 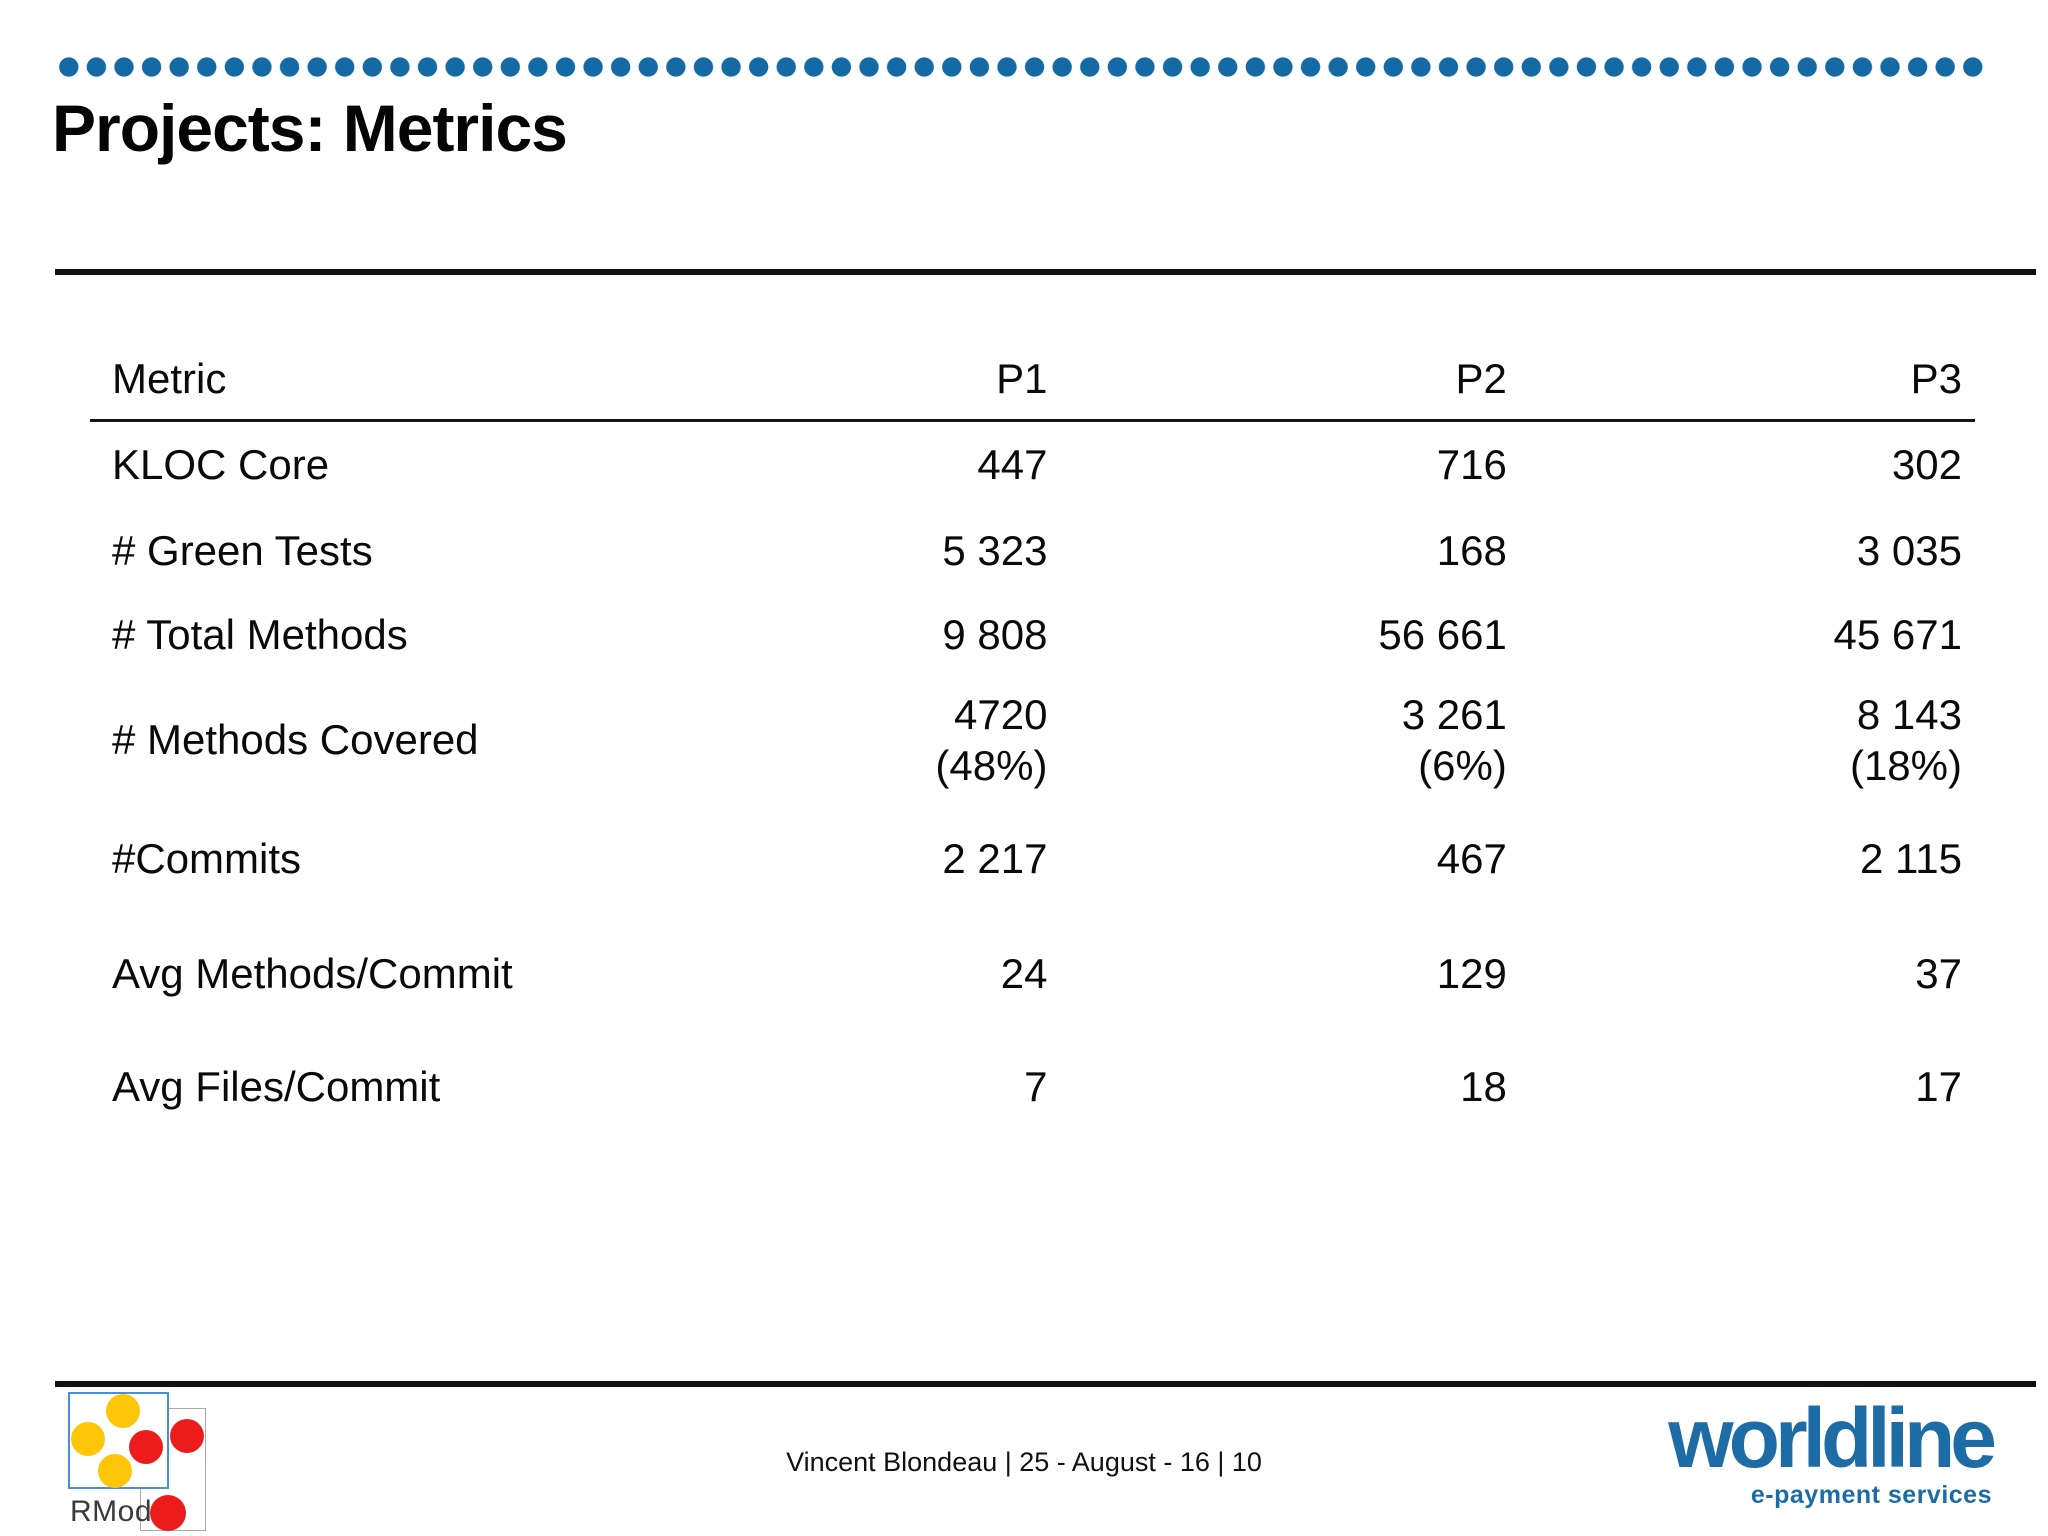 What do you see at coordinates (1483, 1087) in the screenshot?
I see `value-p2: 18` at bounding box center [1483, 1087].